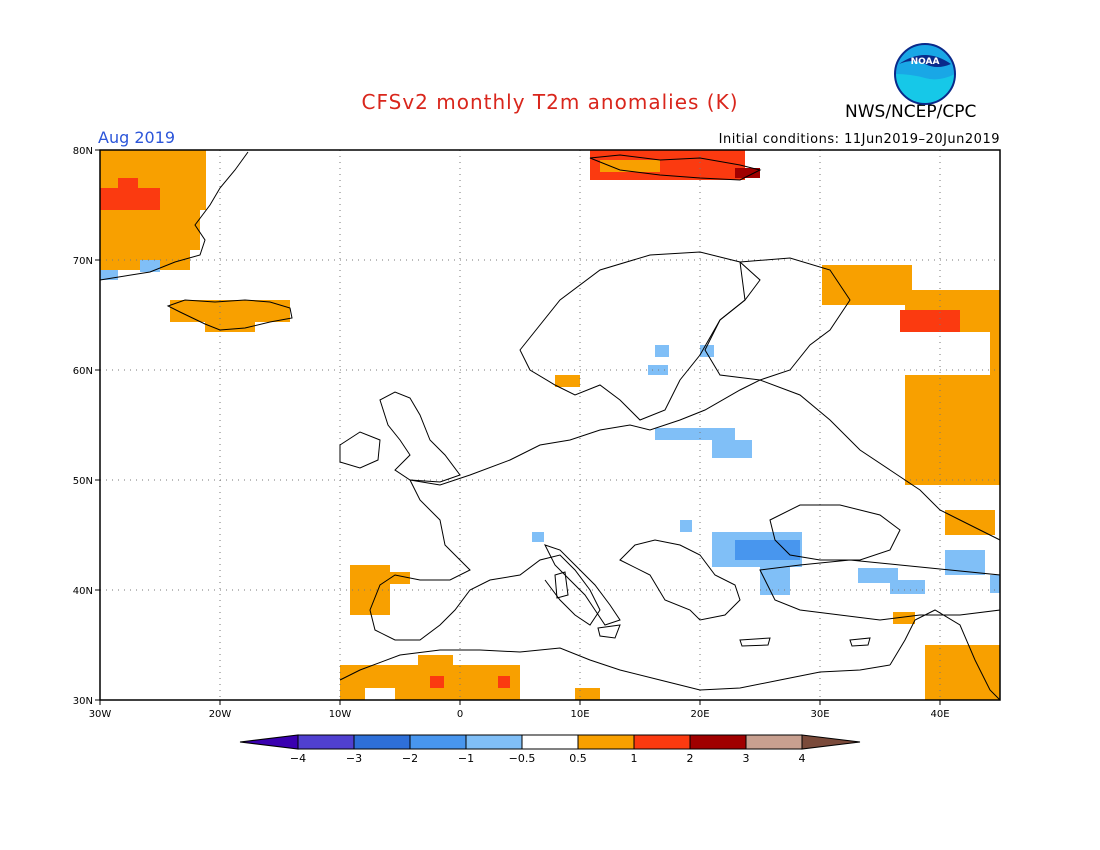  Describe the element at coordinates (634, 758) in the screenshot. I see `colorbar-label: 1` at that location.